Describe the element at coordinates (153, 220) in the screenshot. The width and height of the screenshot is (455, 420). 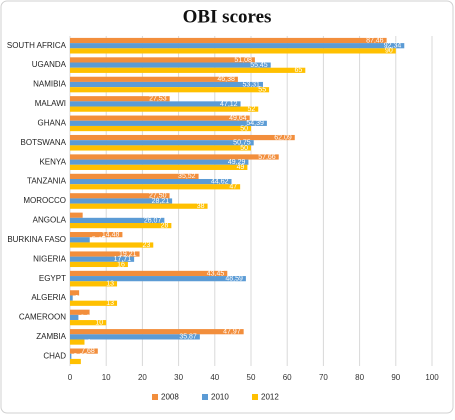
I see `value-label: 26,07` at that location.